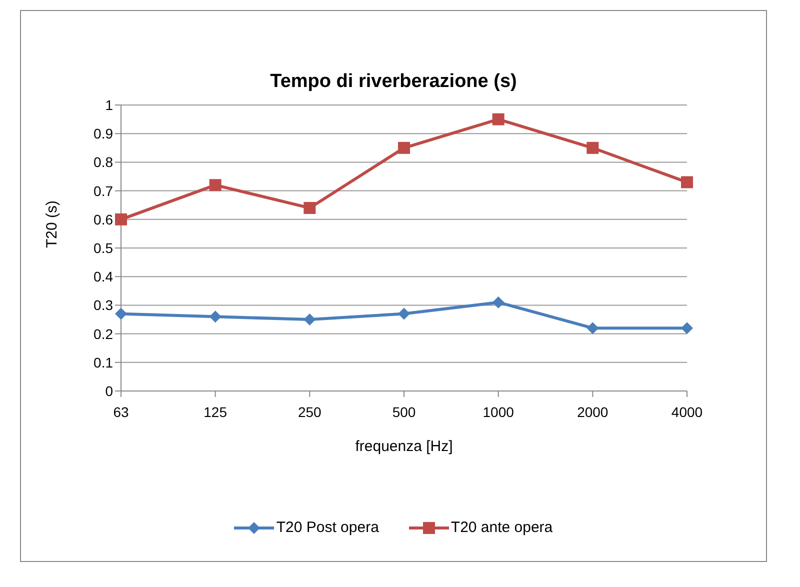  Describe the element at coordinates (104, 305) in the screenshot. I see `y-tick-label: 0.3` at that location.